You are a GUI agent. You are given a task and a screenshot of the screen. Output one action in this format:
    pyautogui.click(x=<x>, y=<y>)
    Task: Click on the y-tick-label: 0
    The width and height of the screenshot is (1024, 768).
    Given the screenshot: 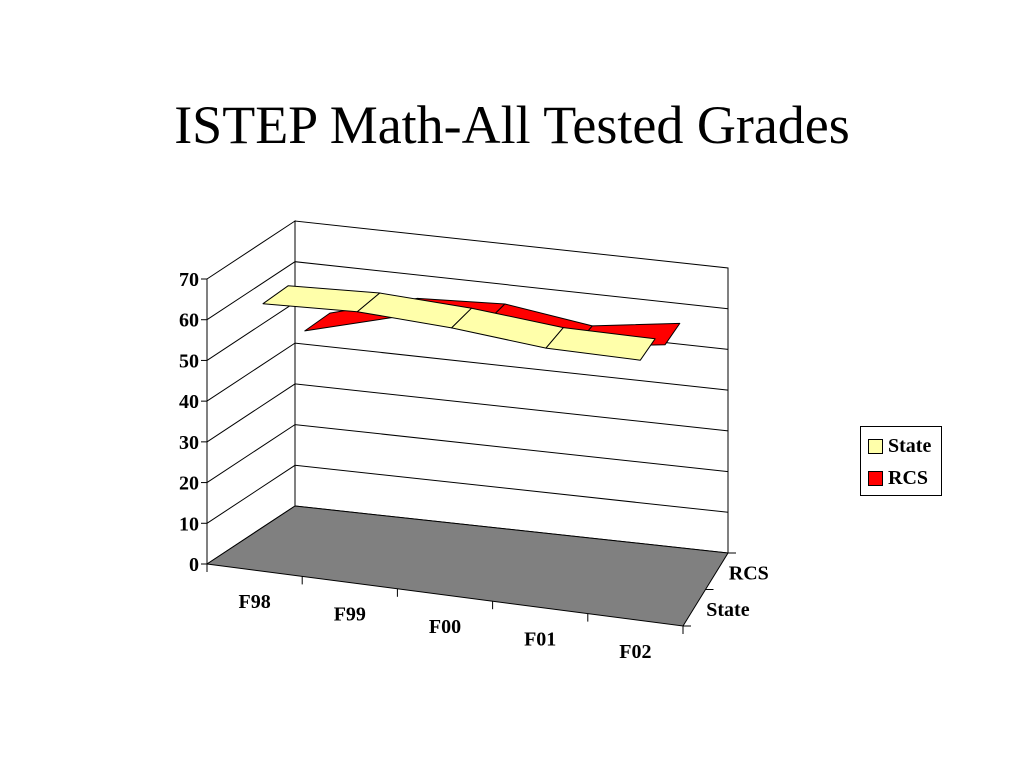 What is the action you would take?
    pyautogui.click(x=194, y=565)
    